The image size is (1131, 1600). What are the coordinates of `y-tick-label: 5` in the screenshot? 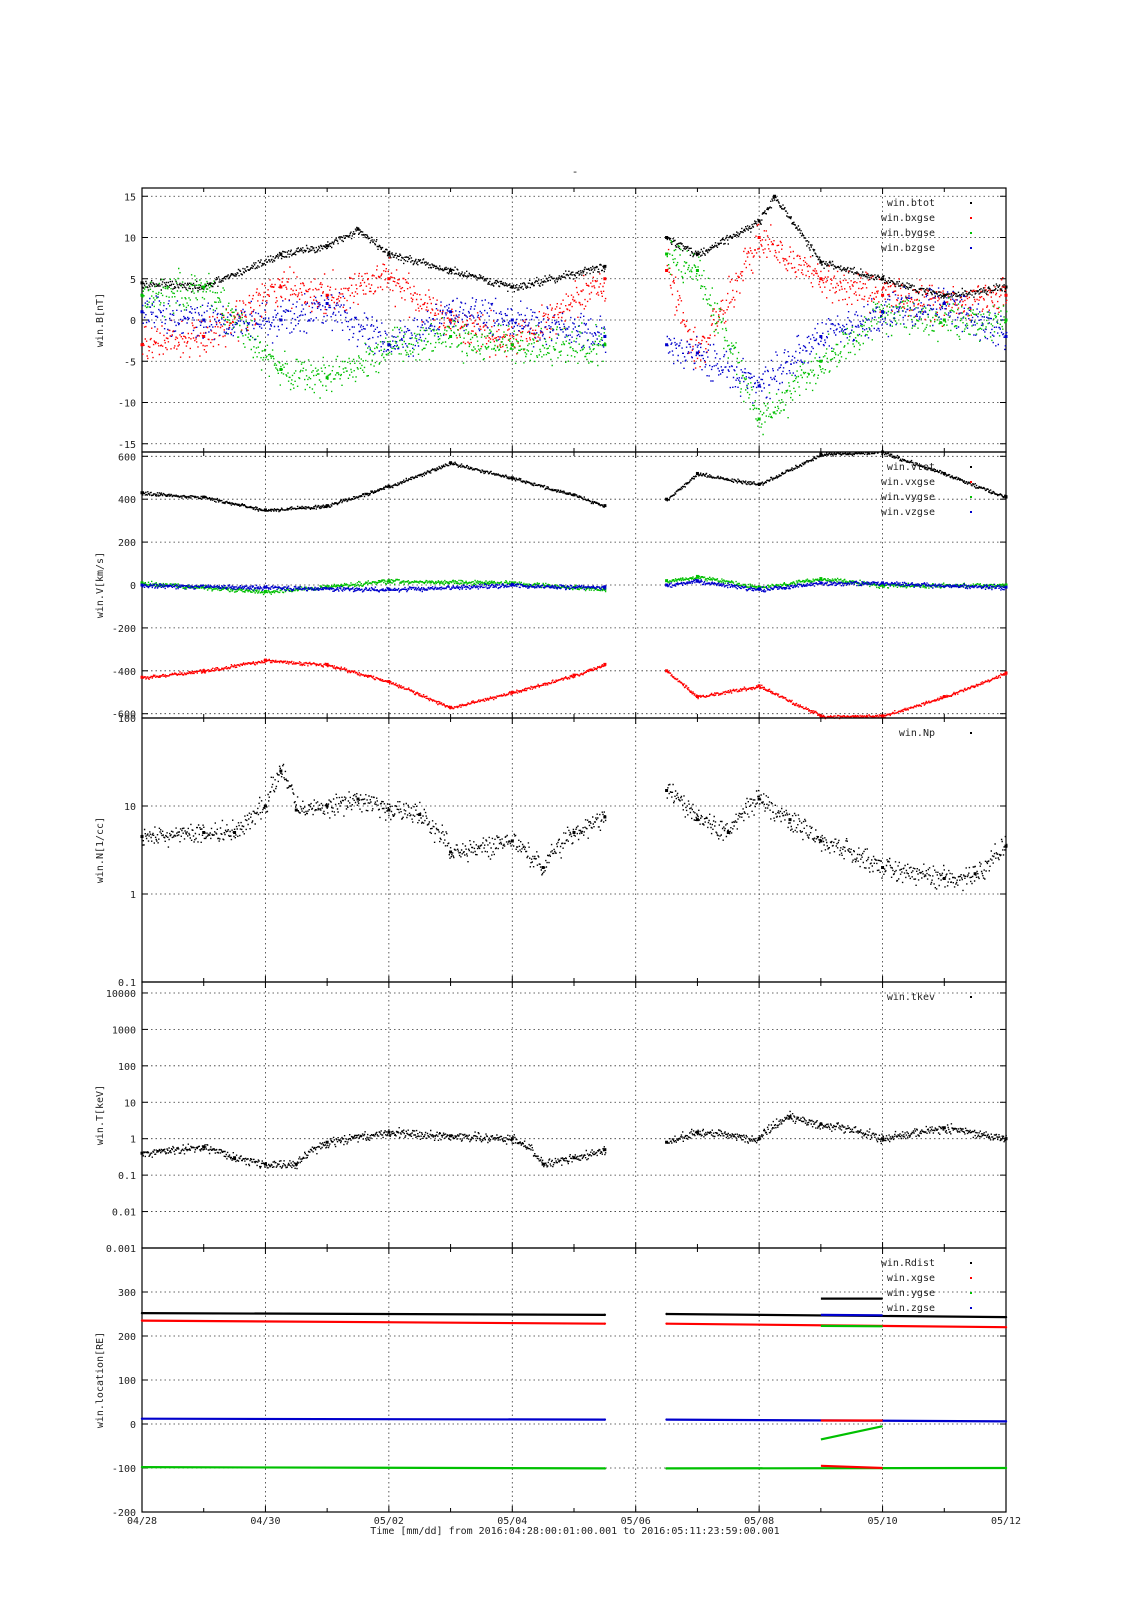 It's located at (133, 280).